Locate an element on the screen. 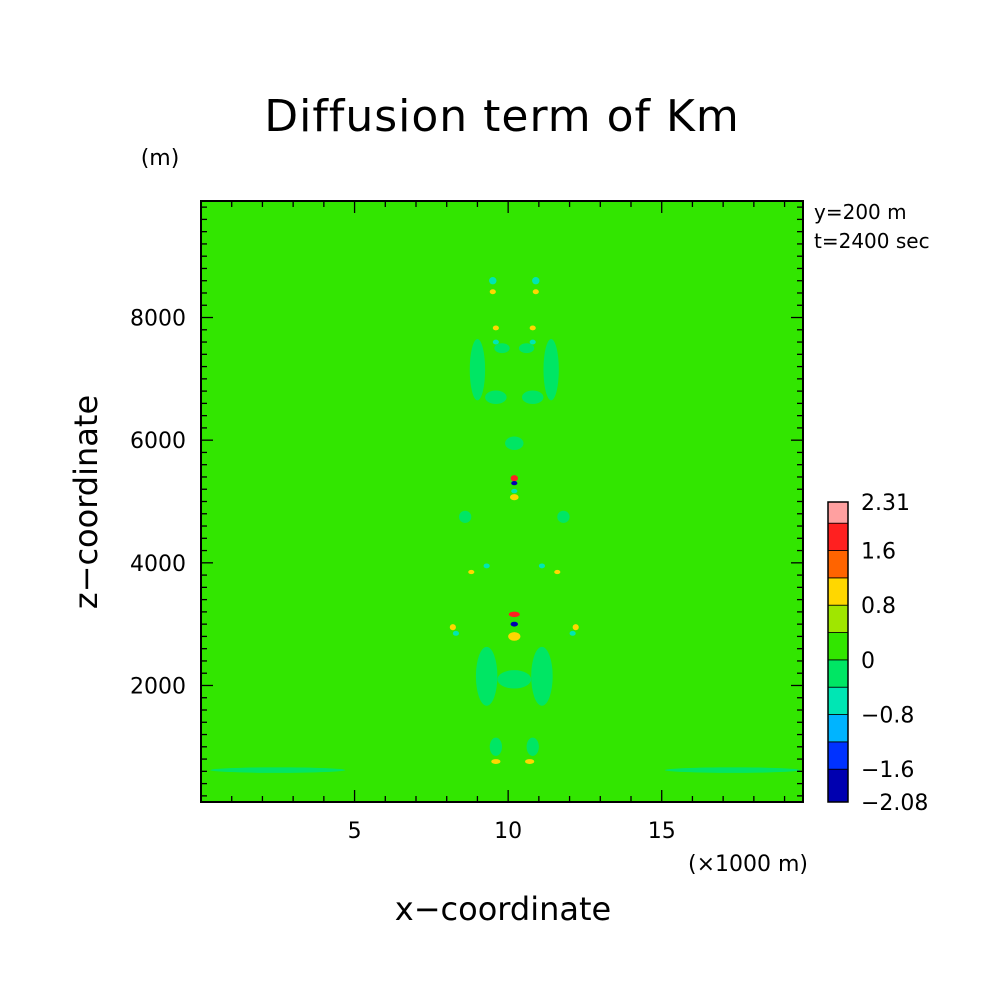 This screenshot has width=1004, height=1004. colorbar-label: 2.31 is located at coordinates (885, 503).